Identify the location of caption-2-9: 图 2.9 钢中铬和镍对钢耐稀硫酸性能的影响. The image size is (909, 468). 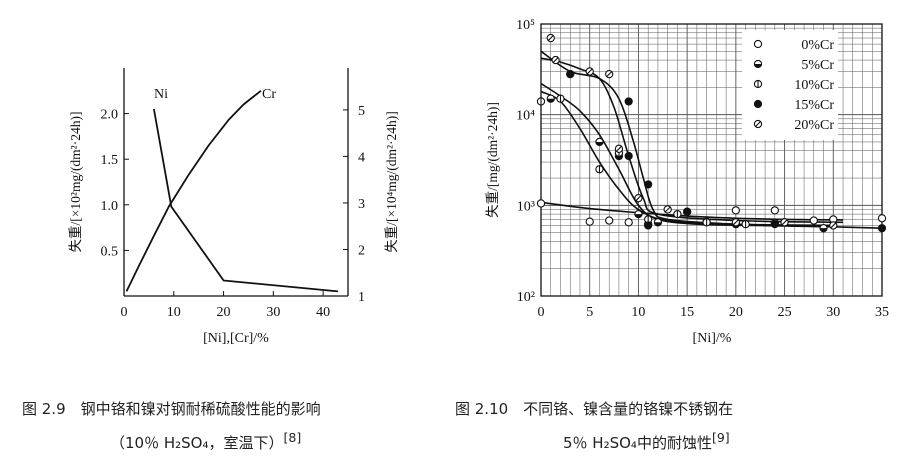
(171, 408).